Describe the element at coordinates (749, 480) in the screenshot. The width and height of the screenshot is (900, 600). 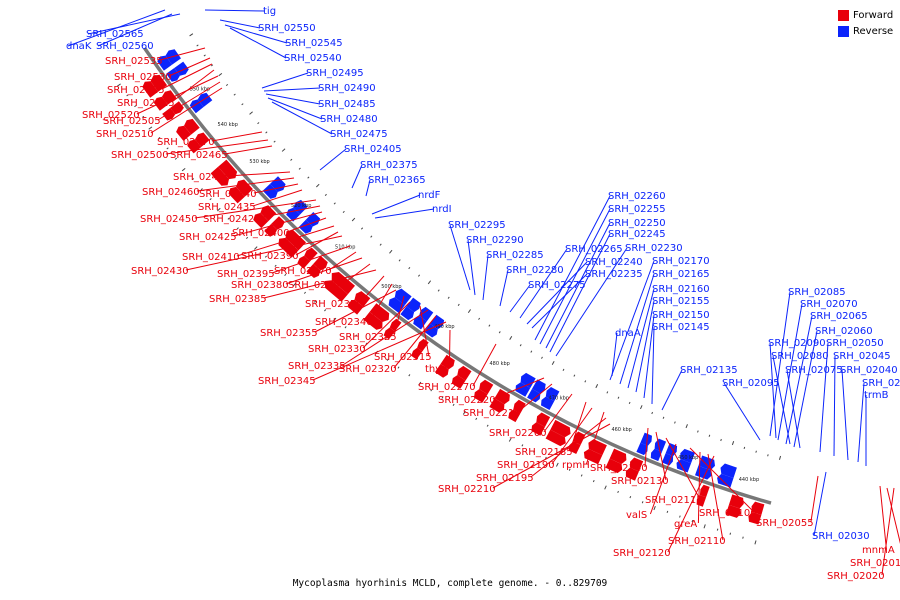
I see `kbp-tick-label: 440 kbp` at that location.